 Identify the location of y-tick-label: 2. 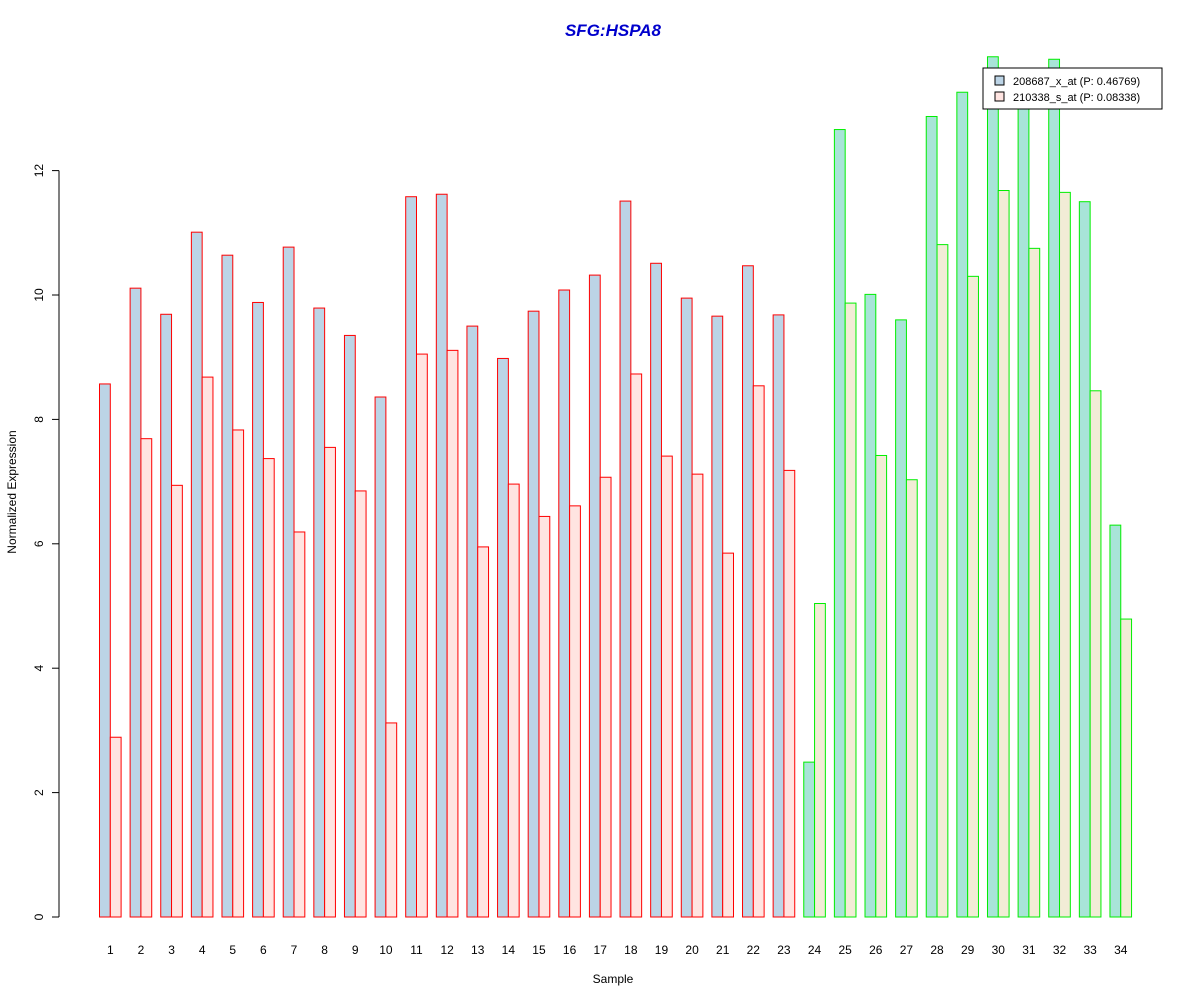
(39, 792).